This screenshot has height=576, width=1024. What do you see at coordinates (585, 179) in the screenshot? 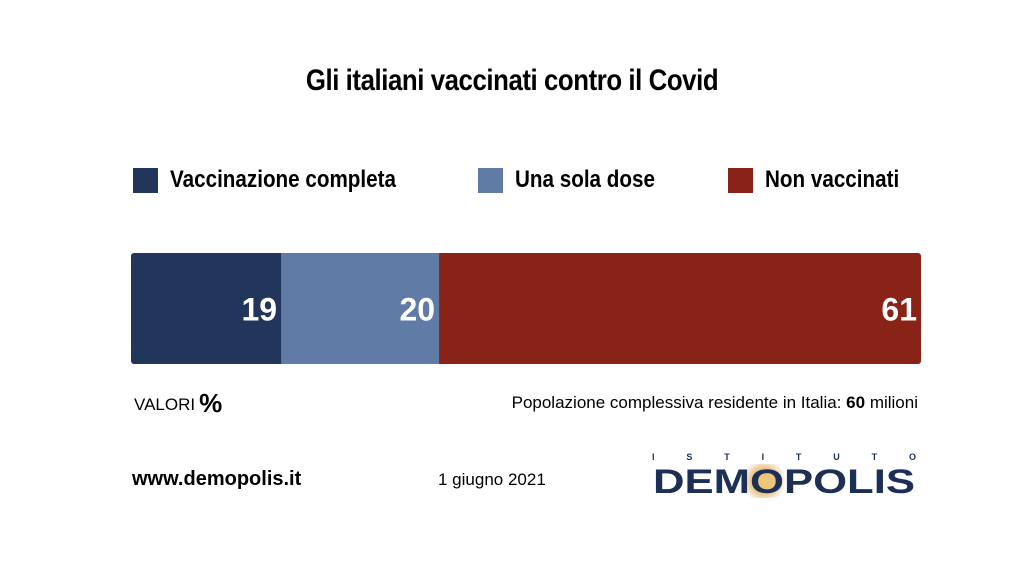
I see `legend-label-una-sola-dose: Una sola dose` at bounding box center [585, 179].